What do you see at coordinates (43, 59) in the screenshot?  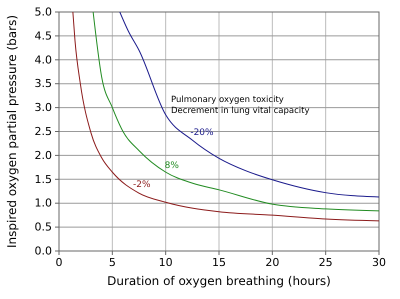 I see `y-tick-label: 4.0` at bounding box center [43, 59].